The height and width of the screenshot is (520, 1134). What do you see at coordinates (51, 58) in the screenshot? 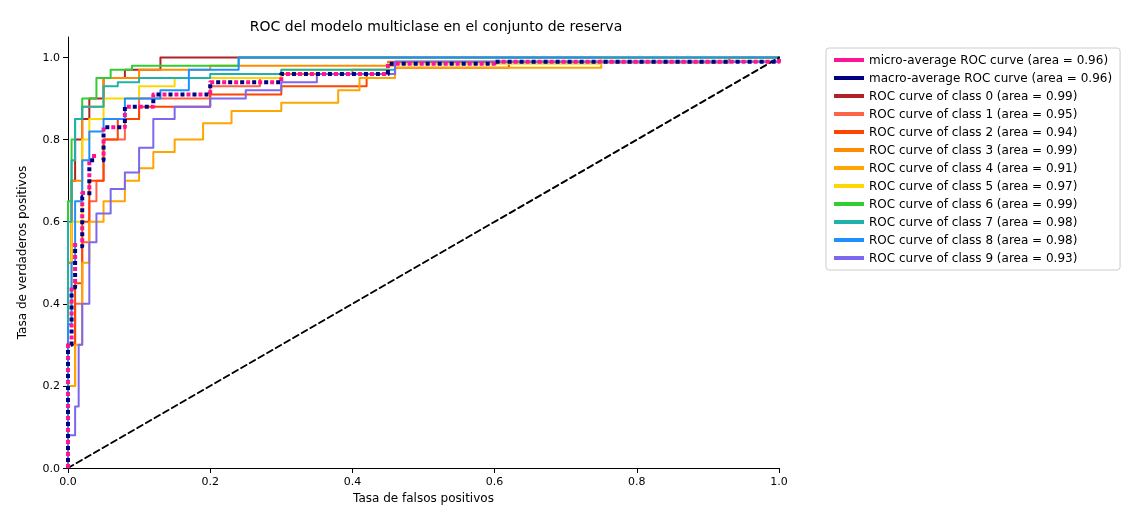
I see `y-tick-label: 1.0` at bounding box center [51, 58].